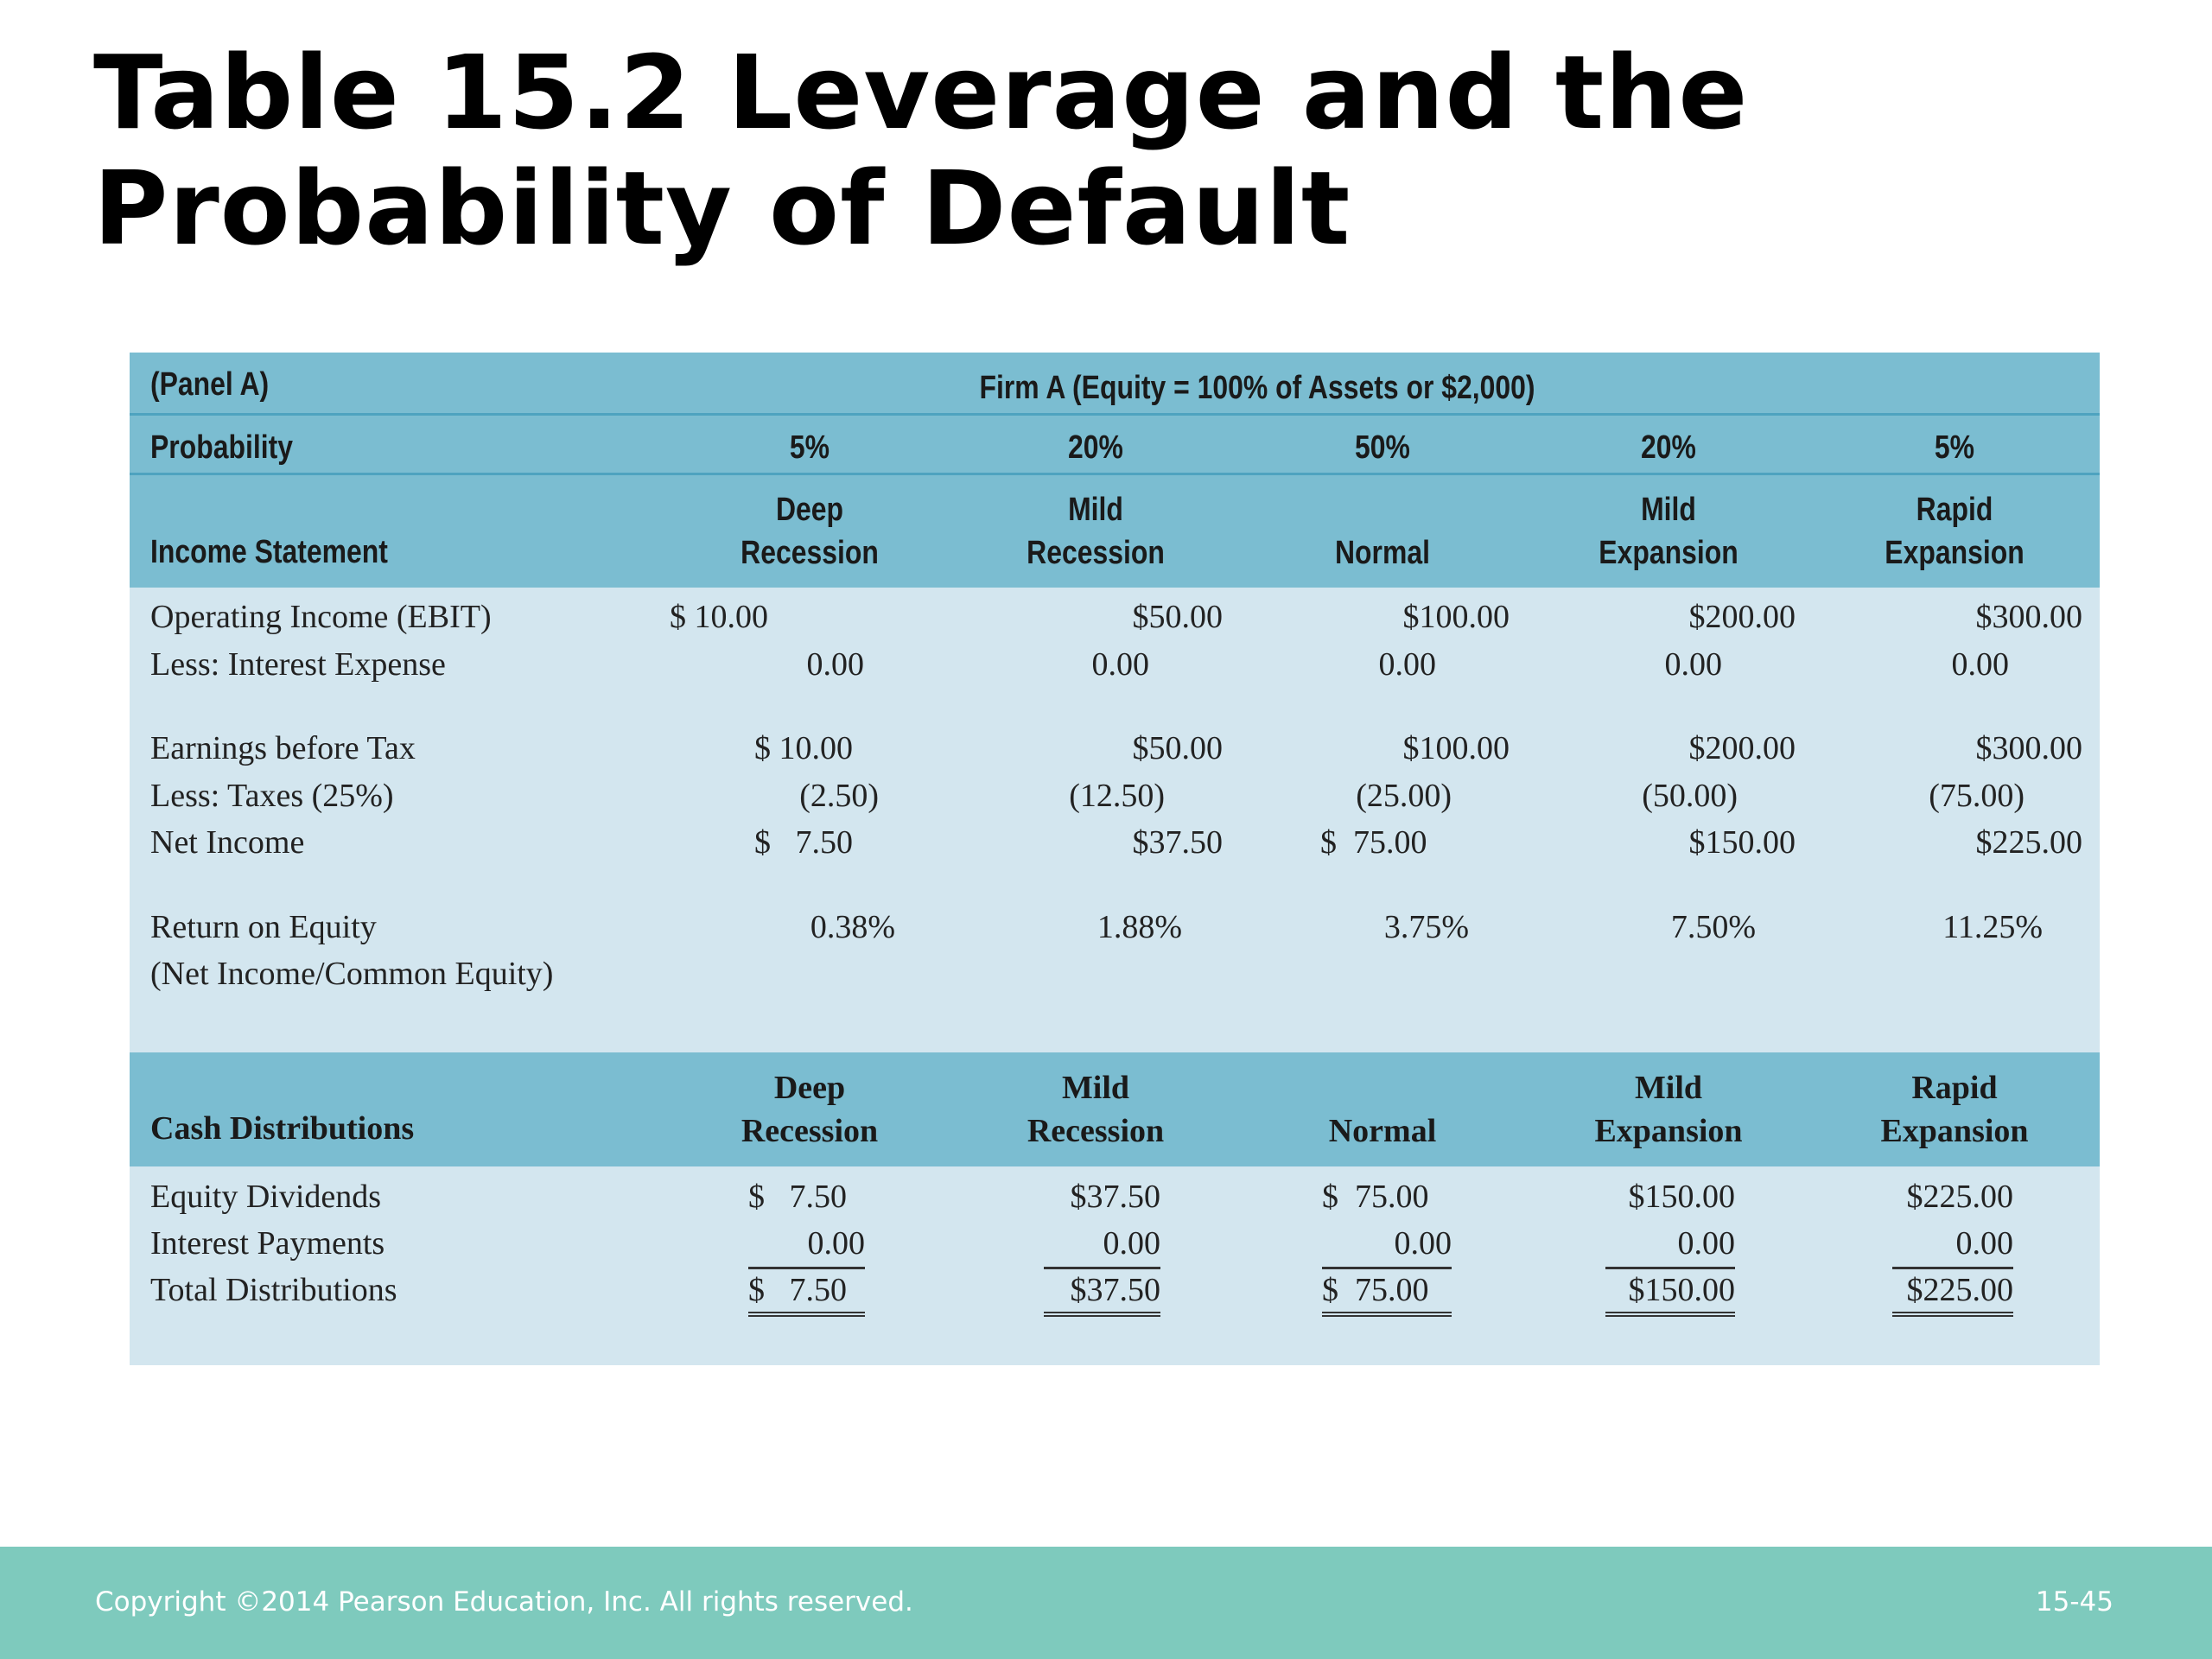 This screenshot has width=2212, height=1659. Describe the element at coordinates (1139, 927) in the screenshot. I see `roe-mild-recession: 1.88%` at that location.